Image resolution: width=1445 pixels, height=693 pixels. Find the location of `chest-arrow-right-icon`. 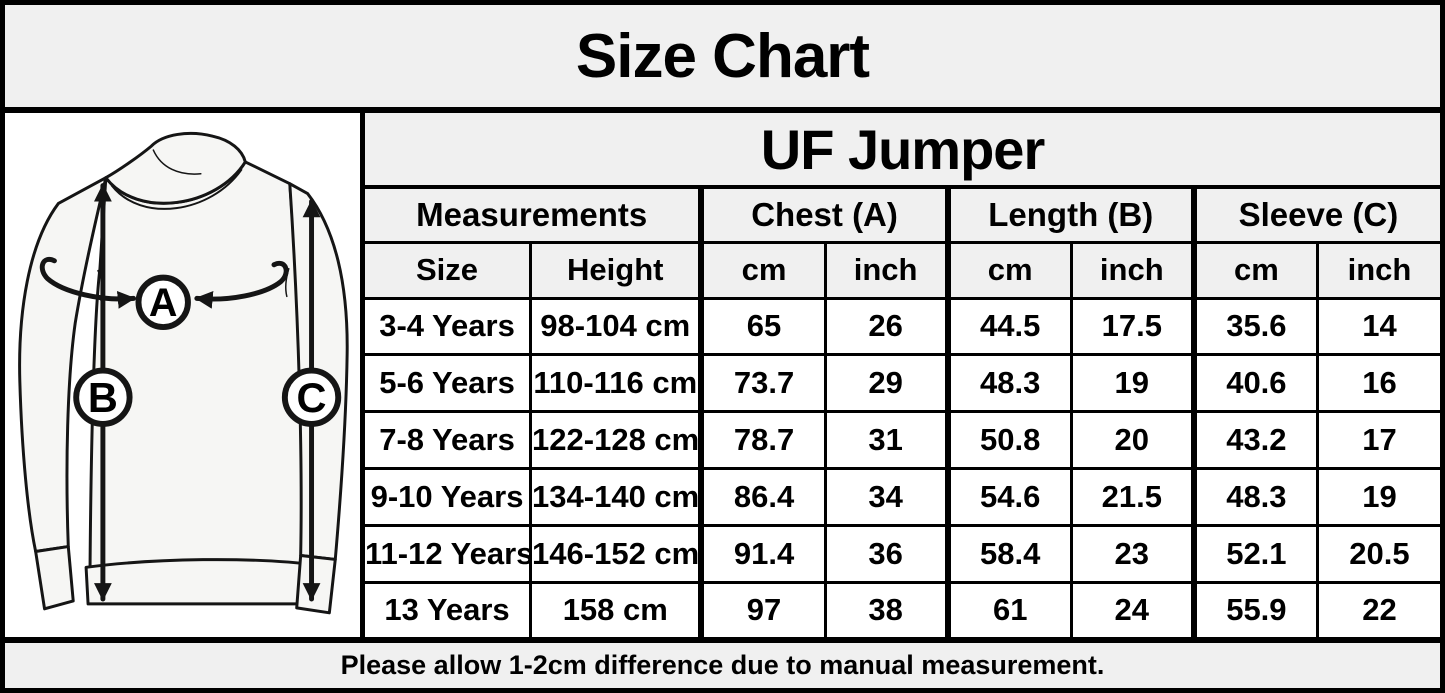

chest-arrow-right-icon is located at coordinates (241, 284).